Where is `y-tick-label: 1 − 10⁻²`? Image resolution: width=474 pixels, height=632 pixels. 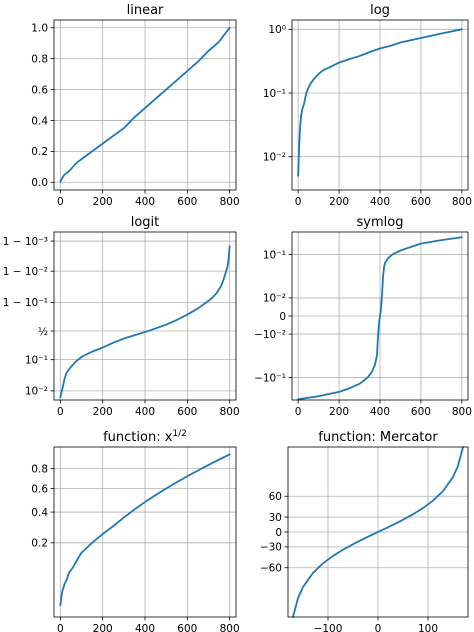
y-tick-label: 1 − 10⁻² is located at coordinates (25, 272).